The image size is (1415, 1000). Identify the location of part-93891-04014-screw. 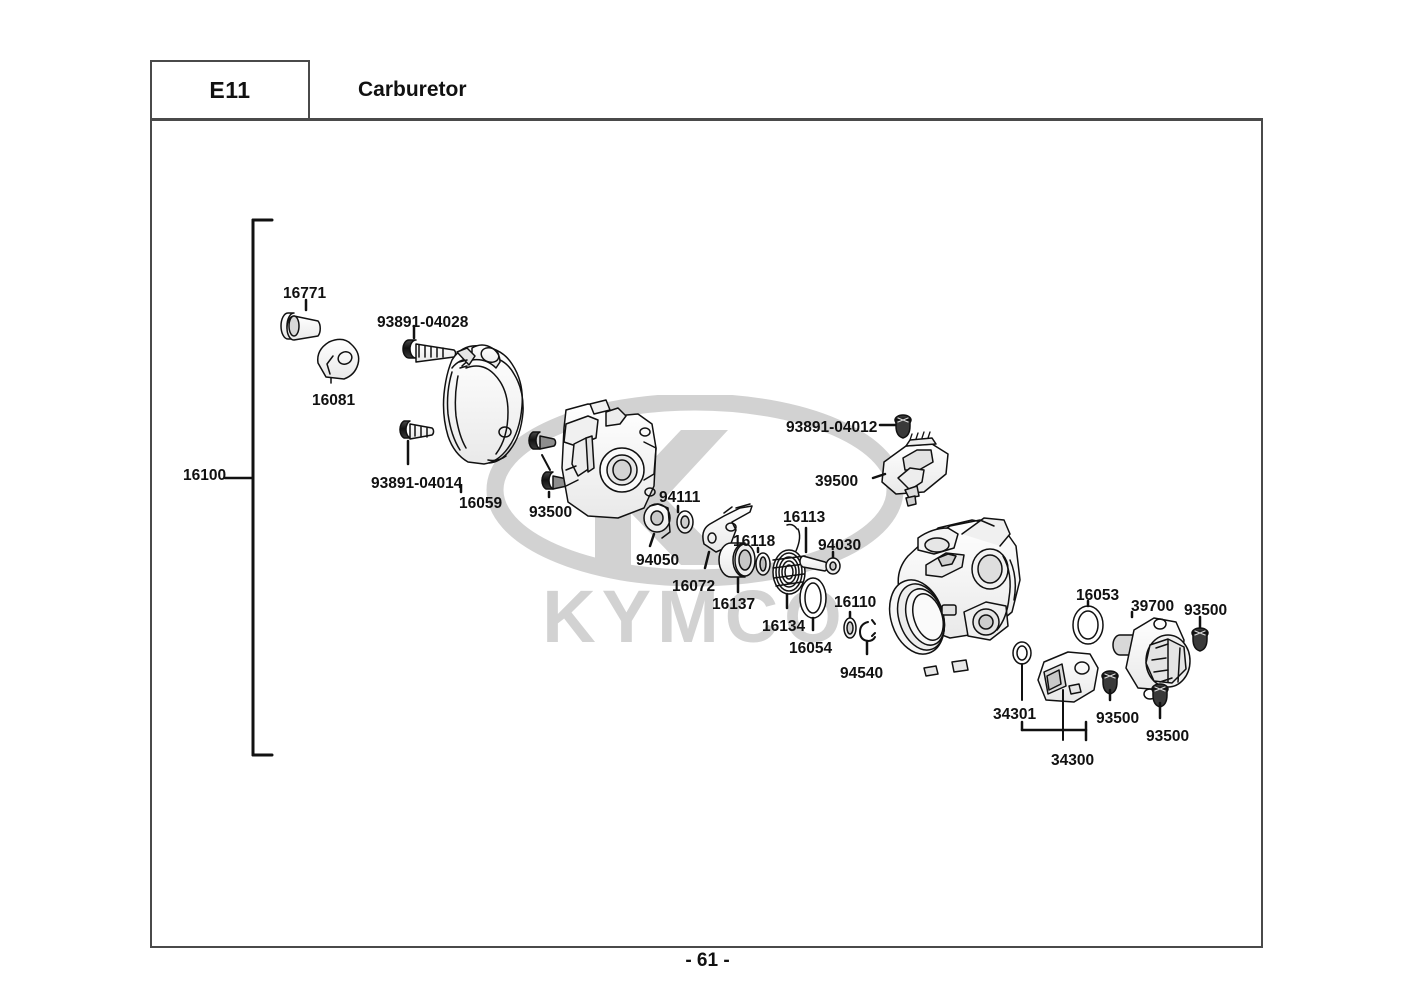
(417, 443).